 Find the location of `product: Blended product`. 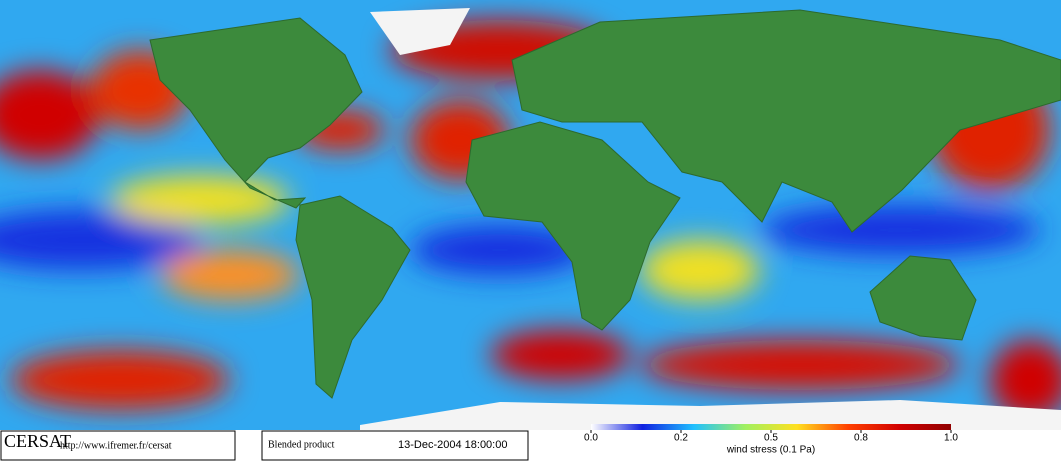

product: Blended product is located at coordinates (301, 444).